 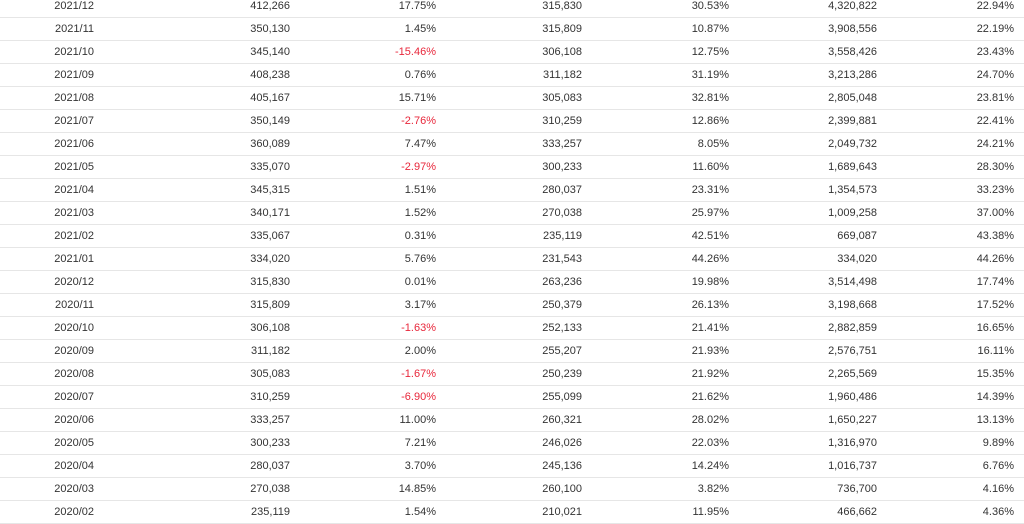 I want to click on cell-prev-year-revenue: 270,038, so click(x=562, y=213).